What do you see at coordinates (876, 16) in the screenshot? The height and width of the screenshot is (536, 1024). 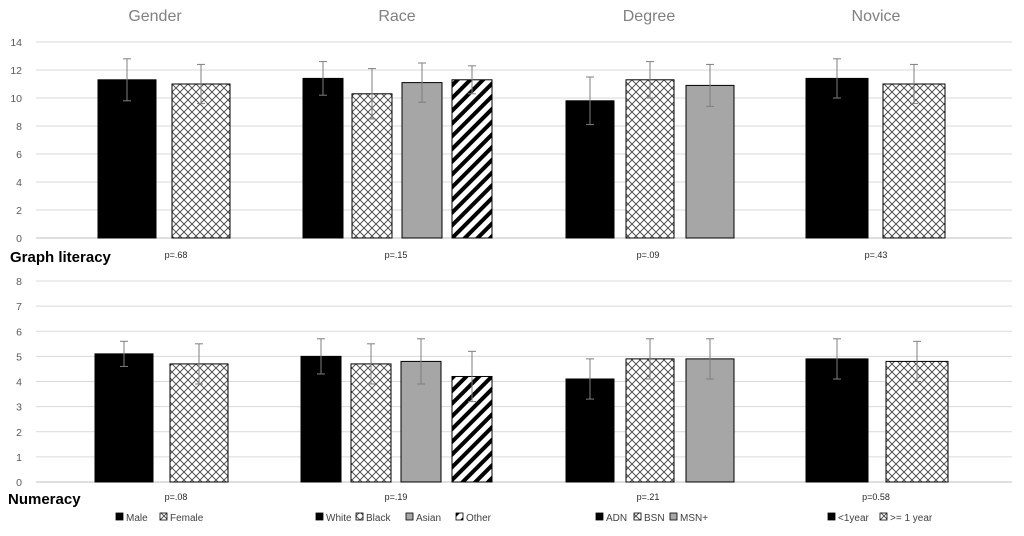 I see `group-title-novice: Novice` at bounding box center [876, 16].